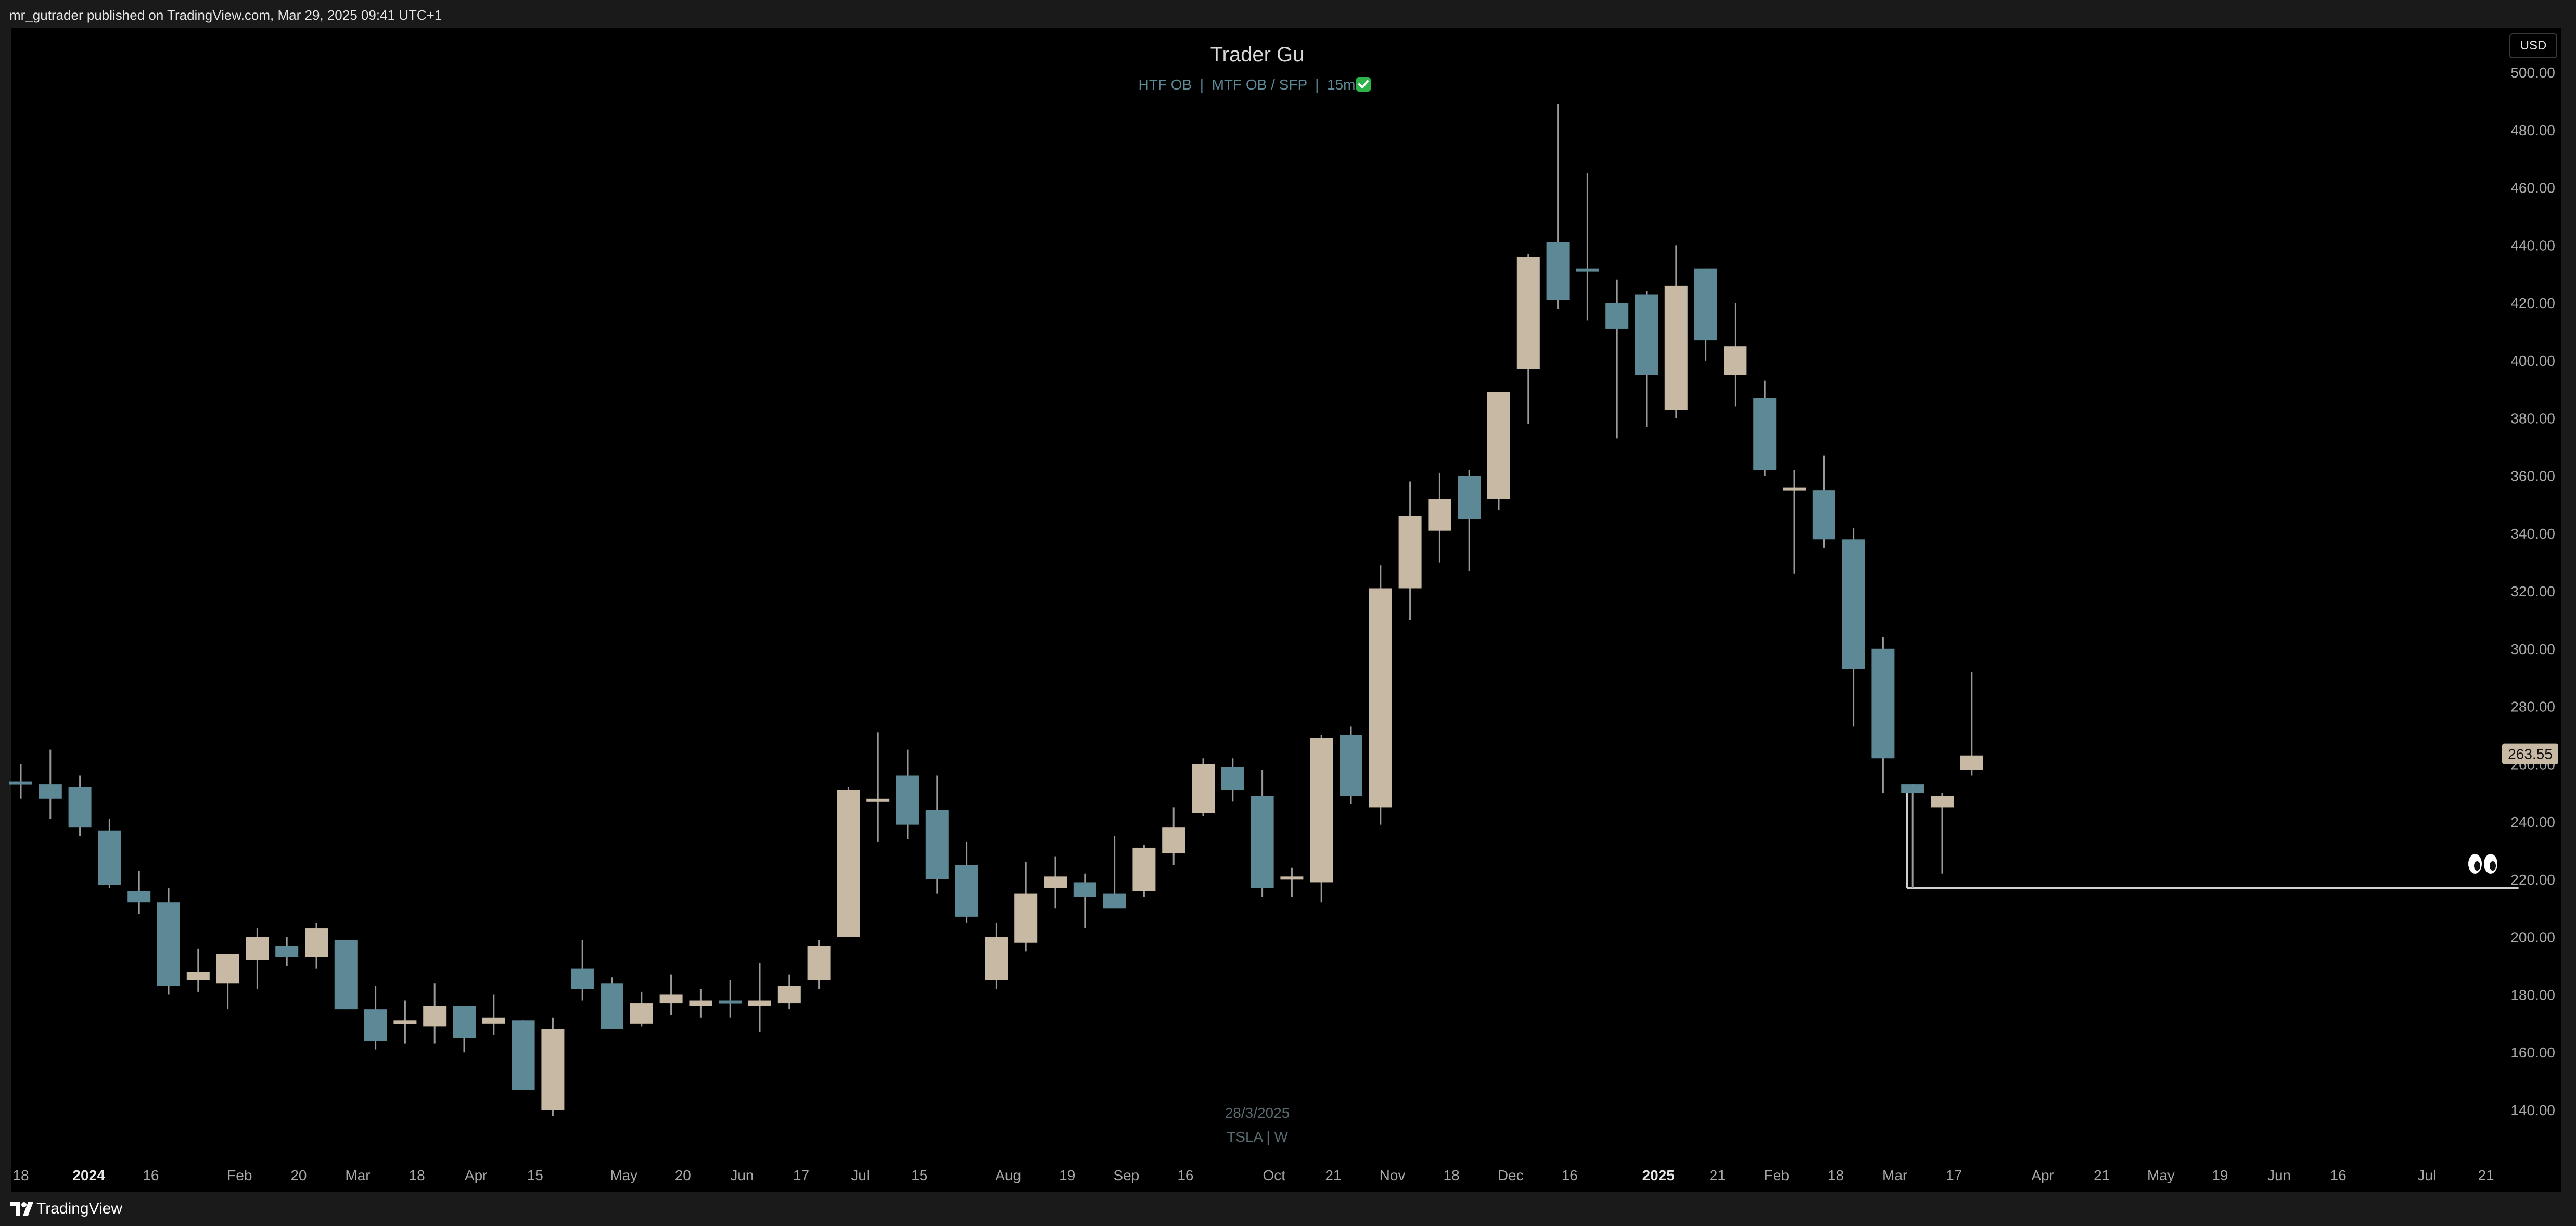 The image size is (2576, 1226). I want to click on time-tick-label: Jul, so click(2427, 1175).